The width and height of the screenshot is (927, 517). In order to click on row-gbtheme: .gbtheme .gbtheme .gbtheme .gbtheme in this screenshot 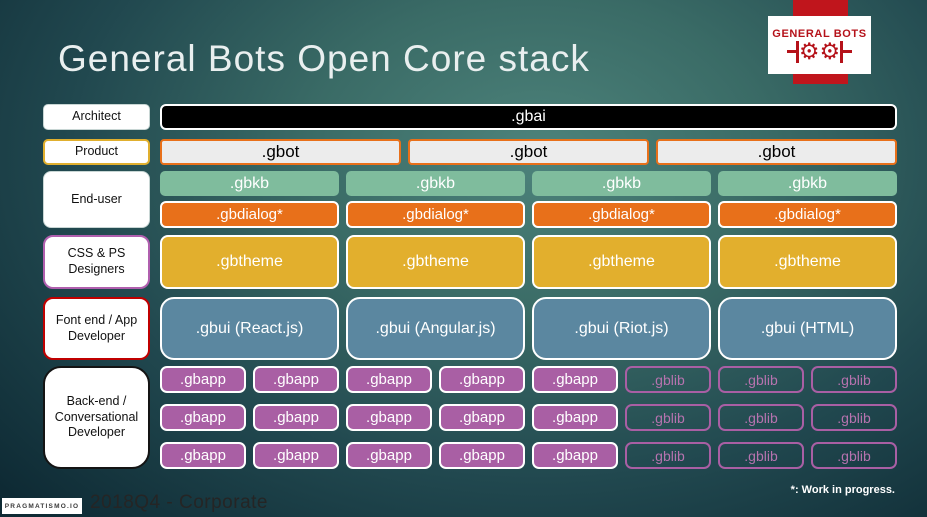, I will do `click(528, 262)`.